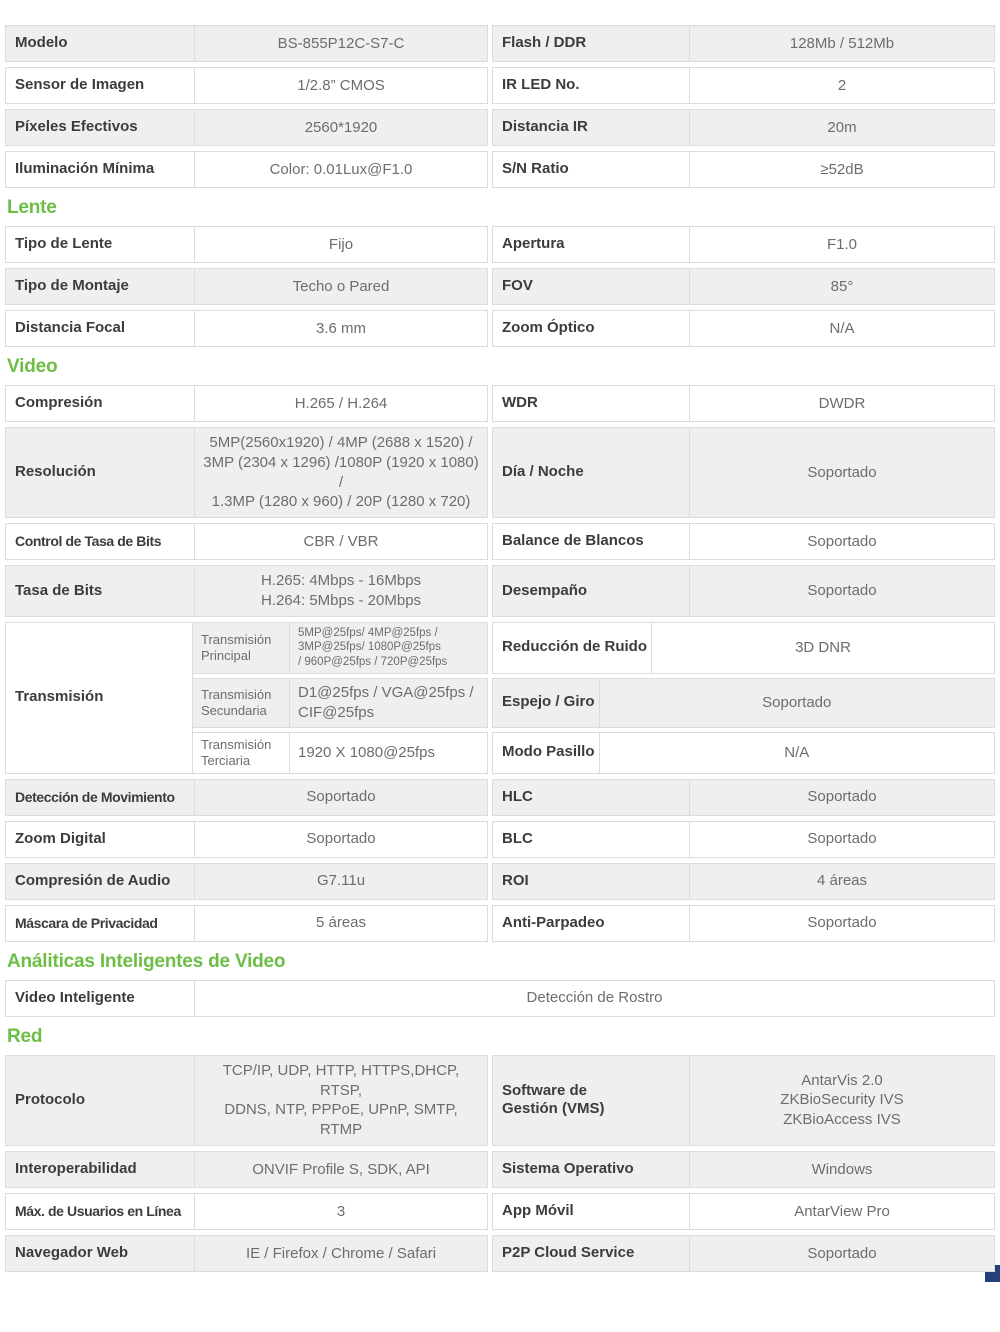 Image resolution: width=1000 pixels, height=1332 pixels. What do you see at coordinates (743, 328) in the screenshot?
I see `row-right-half: Zoom Óptico N/A` at bounding box center [743, 328].